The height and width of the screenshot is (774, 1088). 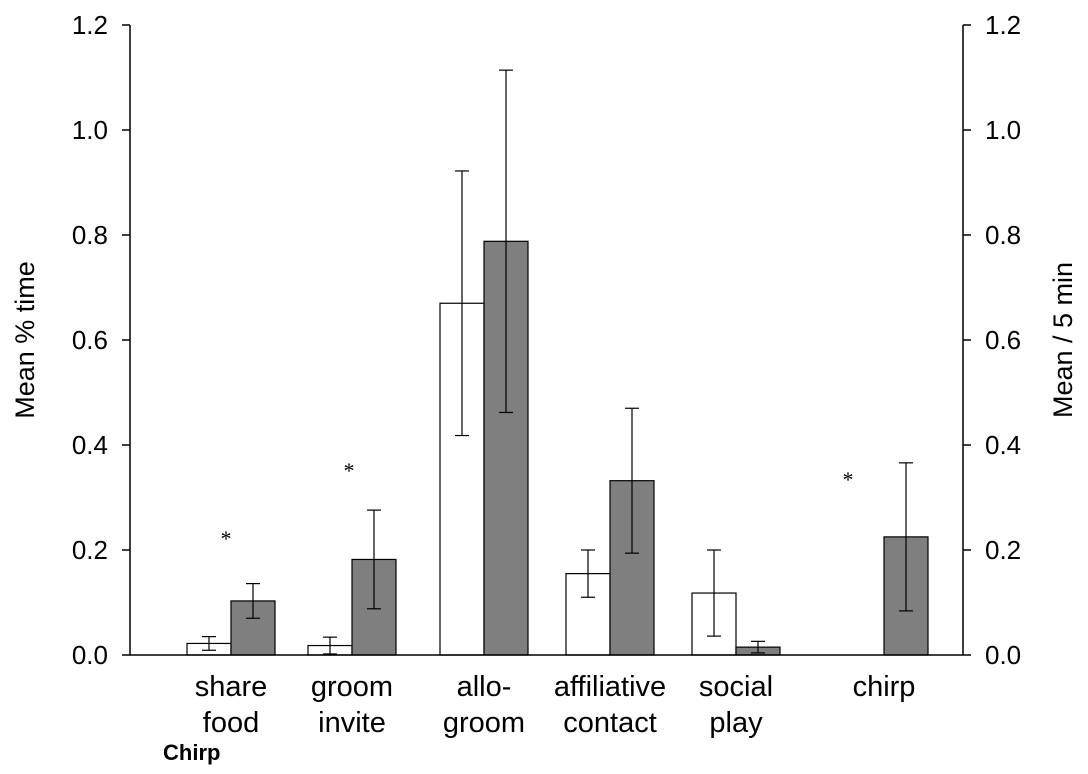 I want to click on category-label-3-line-2: groom, so click(x=484, y=723).